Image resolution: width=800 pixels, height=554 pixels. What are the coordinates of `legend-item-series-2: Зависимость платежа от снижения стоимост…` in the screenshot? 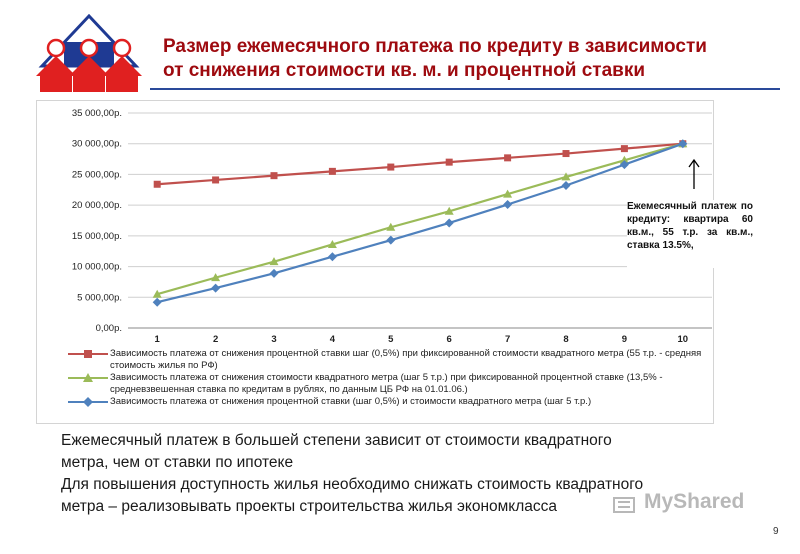 It's located at (398, 384).